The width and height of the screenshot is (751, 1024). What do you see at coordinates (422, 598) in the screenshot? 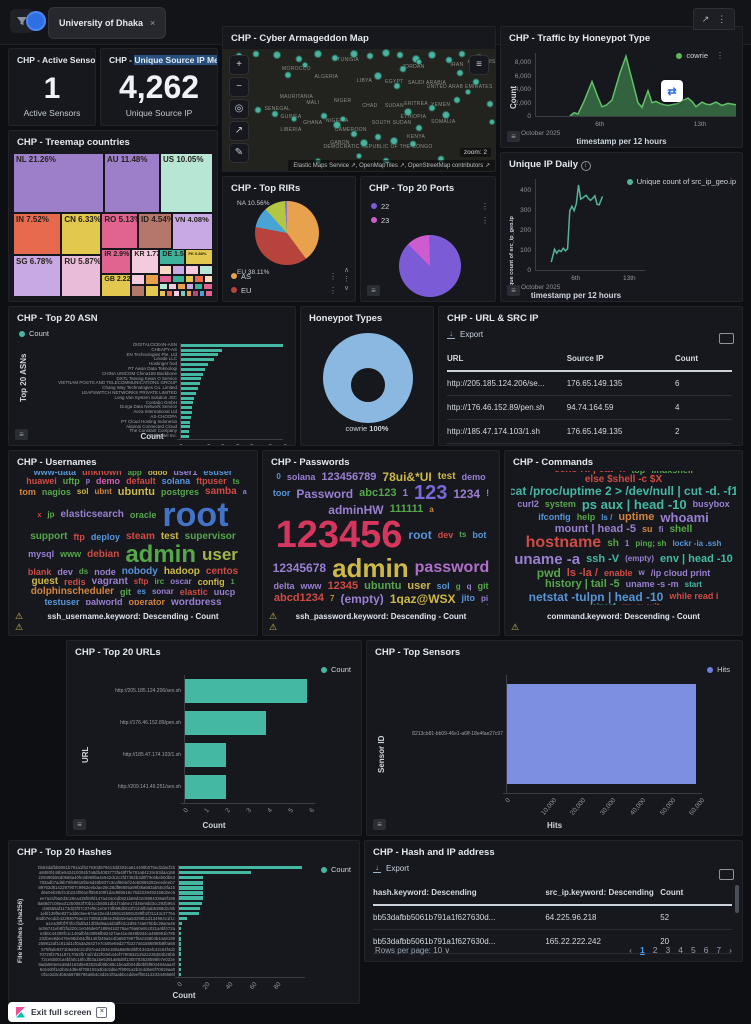
I see `cloud-word: 1qaz@WSX` at bounding box center [422, 598].